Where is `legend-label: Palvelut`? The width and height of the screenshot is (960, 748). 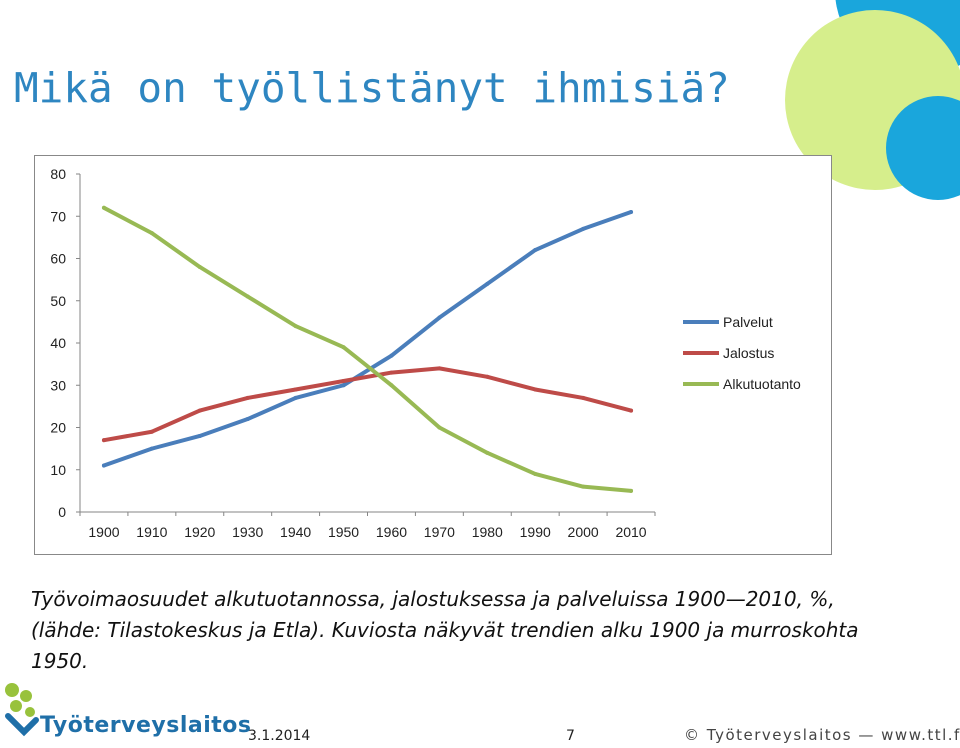
legend-label: Palvelut is located at coordinates (748, 322).